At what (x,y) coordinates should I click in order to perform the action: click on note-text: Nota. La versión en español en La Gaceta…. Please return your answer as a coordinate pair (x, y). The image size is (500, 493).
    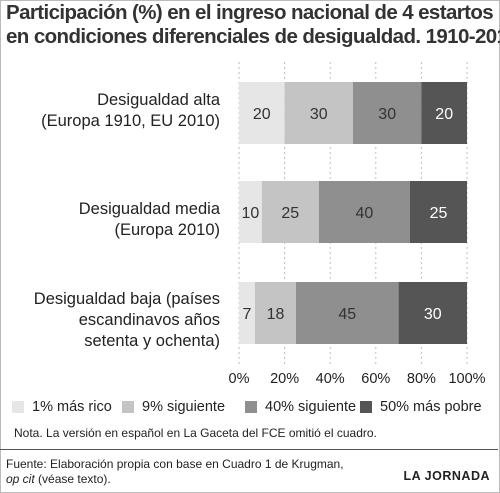
    Looking at the image, I should click on (195, 433).